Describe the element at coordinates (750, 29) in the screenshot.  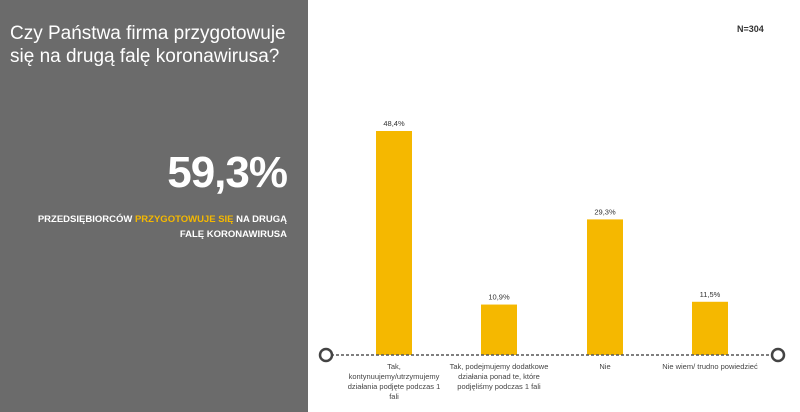
I see `sample-size: N=304` at that location.